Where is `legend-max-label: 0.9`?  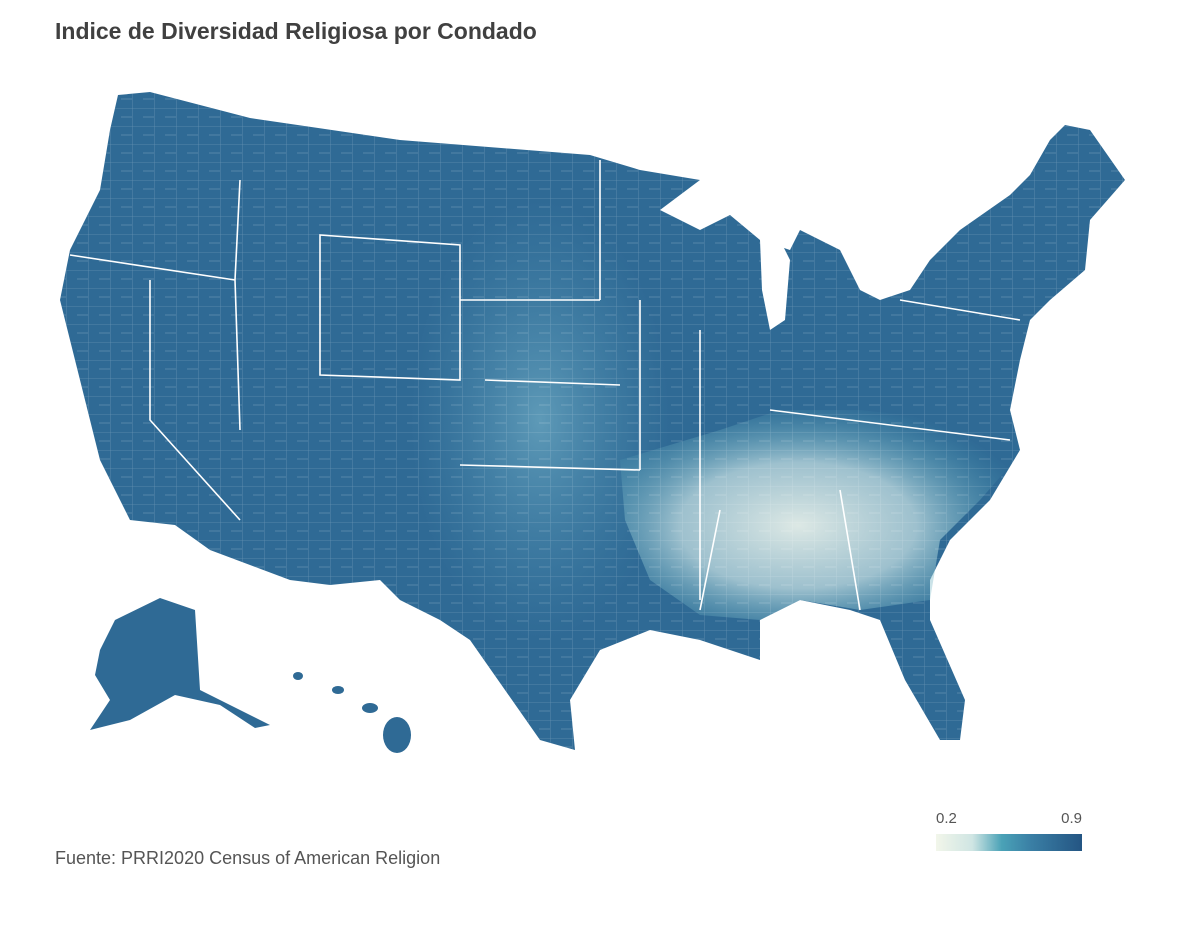
legend-max-label: 0.9 is located at coordinates (1071, 818).